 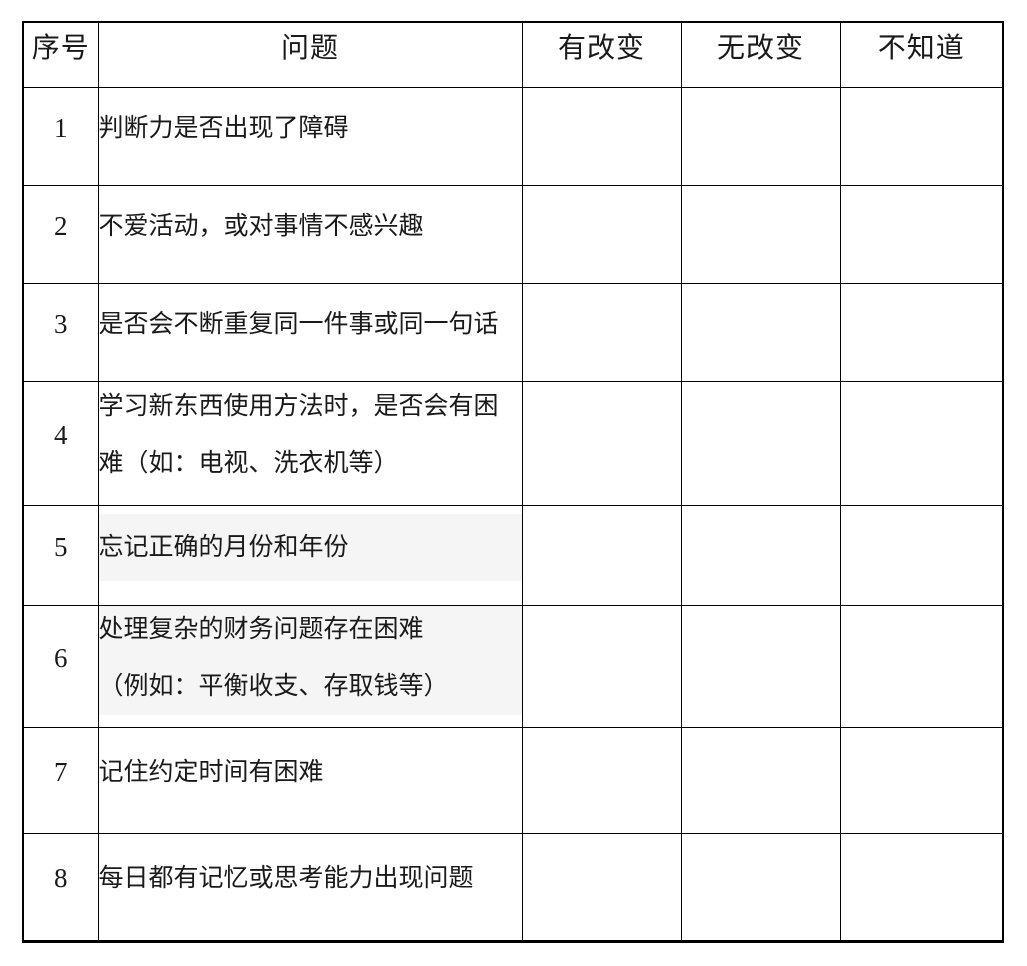 I want to click on row-number: 2, so click(x=60, y=234).